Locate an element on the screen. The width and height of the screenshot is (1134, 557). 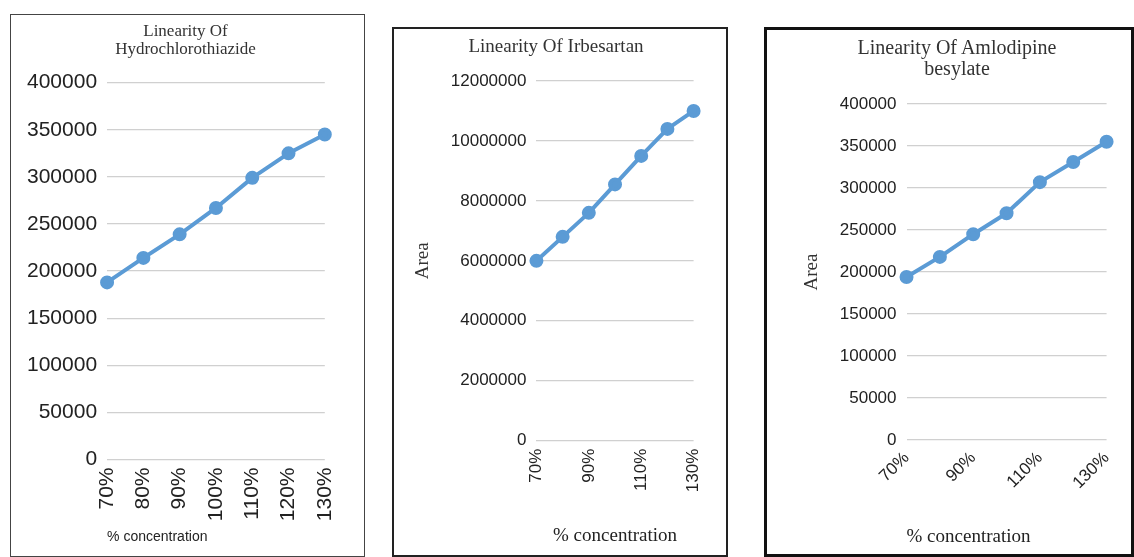
x-tick-label: 120% is located at coordinates (287, 494).